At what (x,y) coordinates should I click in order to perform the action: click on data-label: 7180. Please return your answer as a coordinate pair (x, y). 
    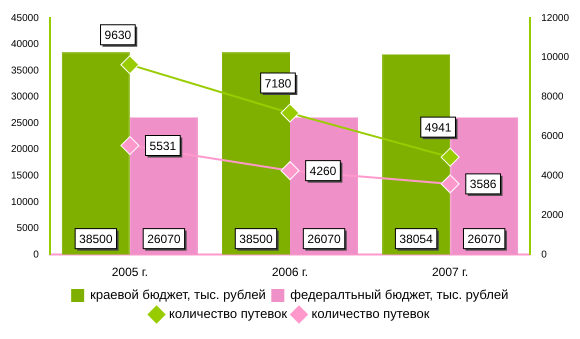
    Looking at the image, I should click on (278, 83).